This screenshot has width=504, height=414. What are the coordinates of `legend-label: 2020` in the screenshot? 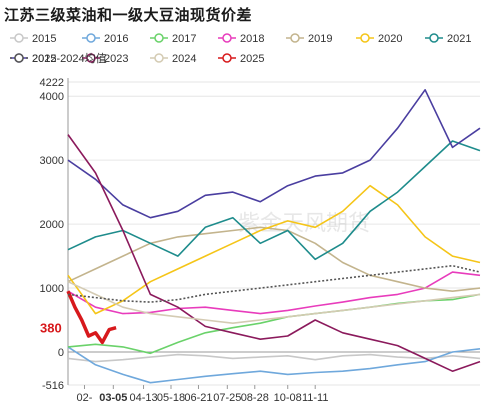 It's located at (390, 39).